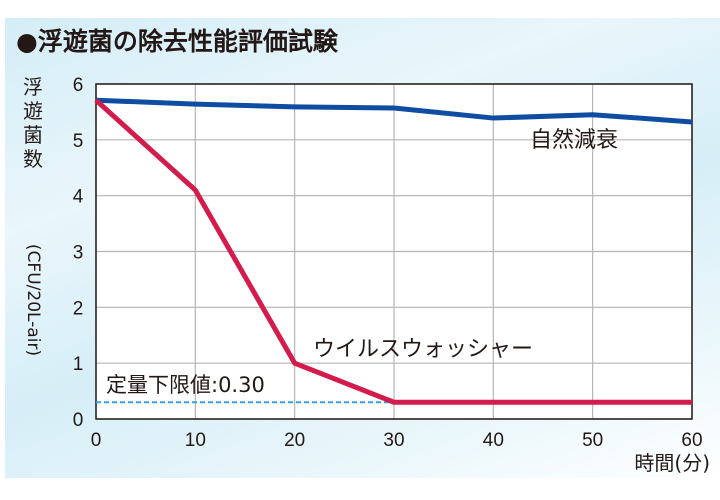  I want to click on x-tick-label: 0, so click(96, 440).